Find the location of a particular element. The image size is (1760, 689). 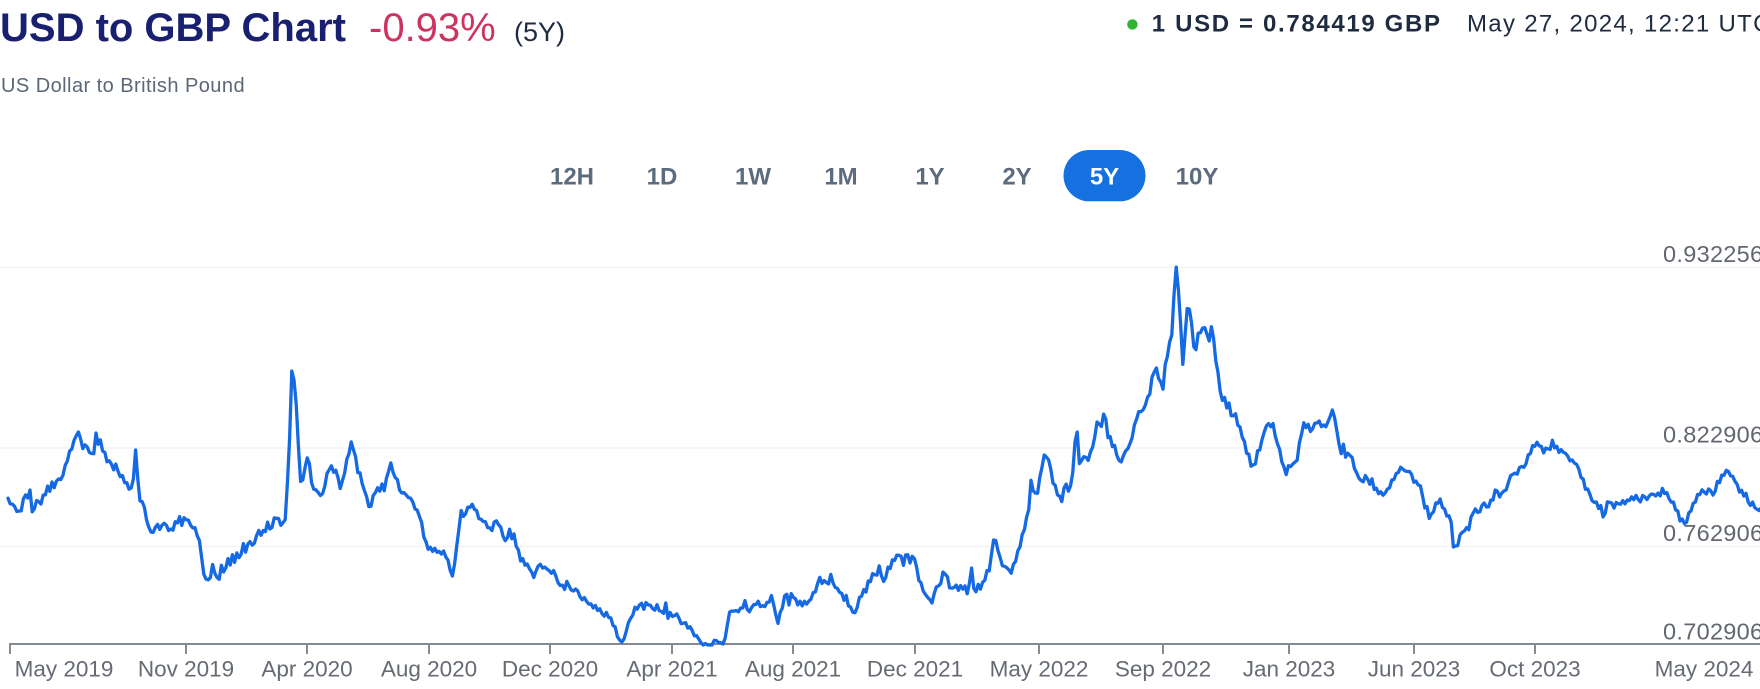

svg-text: Jun 2023 is located at coordinates (1414, 669).